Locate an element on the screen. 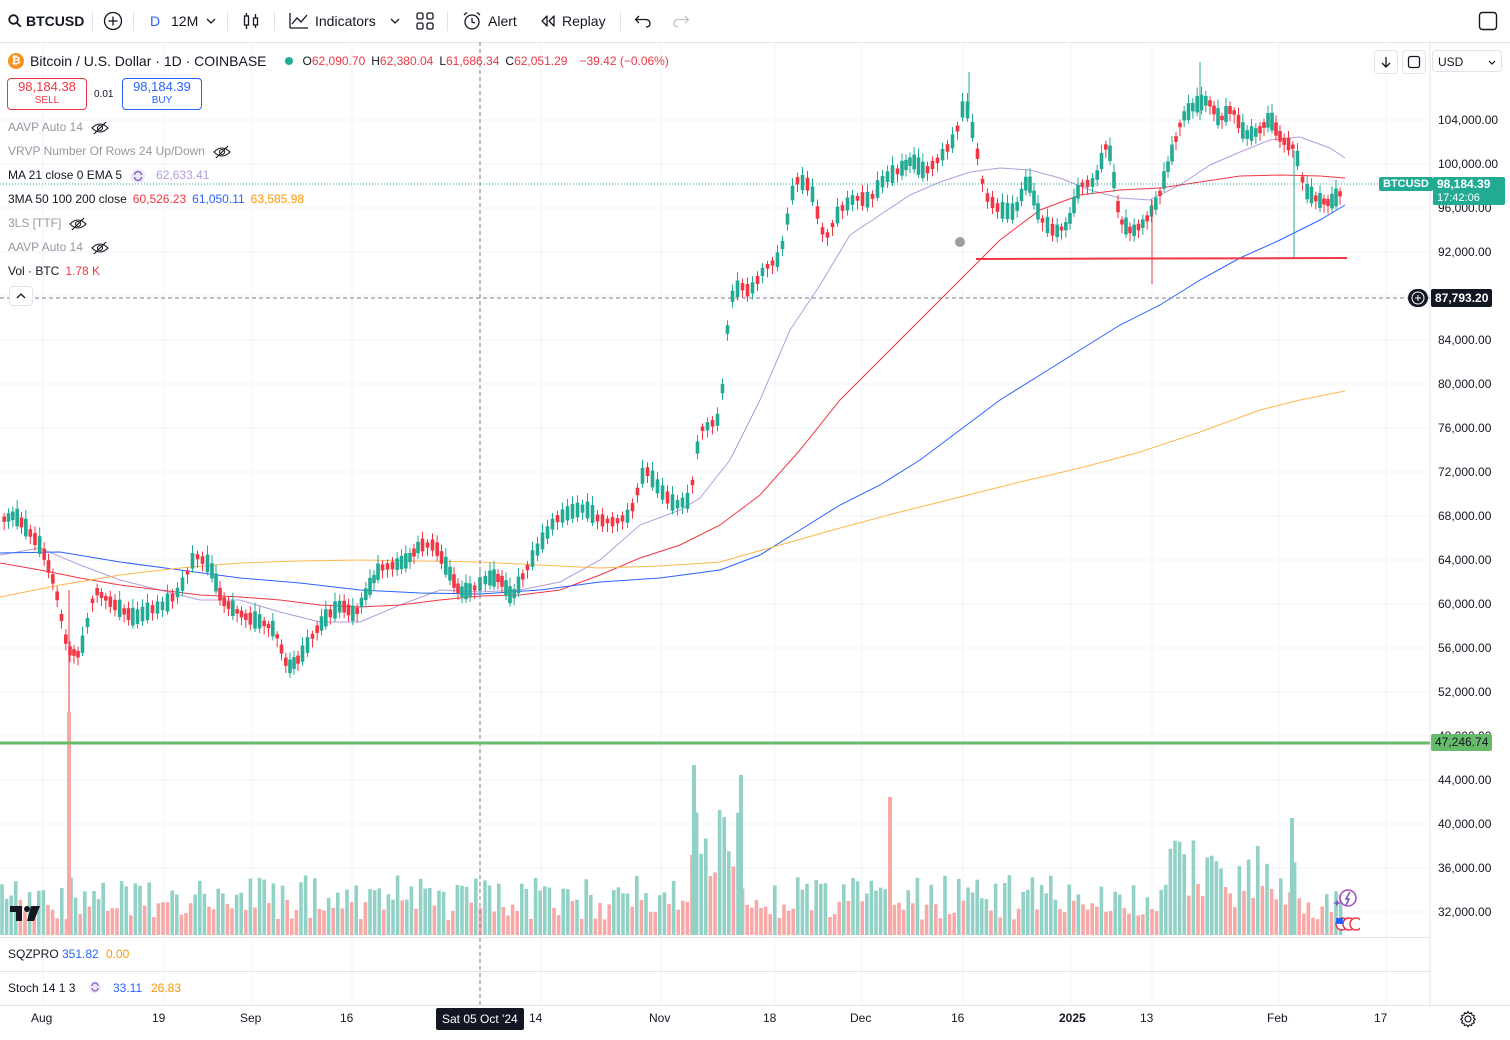  chevron-down-icon is located at coordinates (211, 21).